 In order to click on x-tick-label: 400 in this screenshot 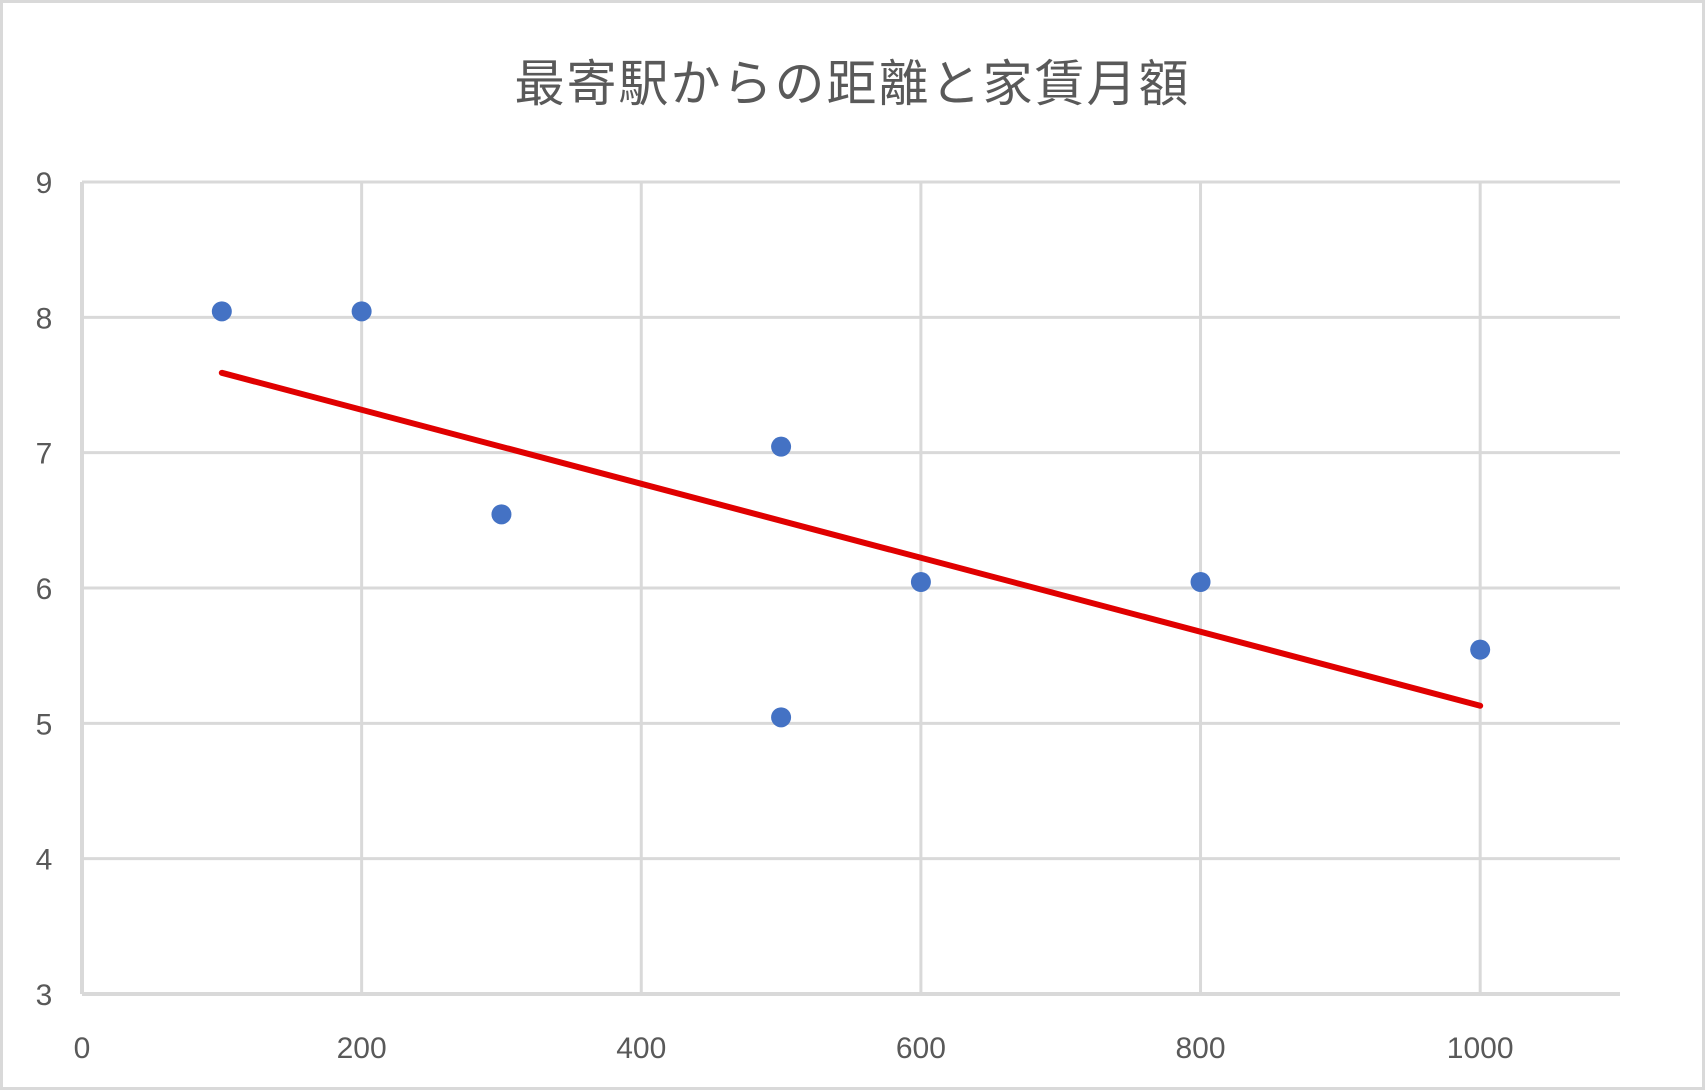, I will do `click(641, 1048)`.